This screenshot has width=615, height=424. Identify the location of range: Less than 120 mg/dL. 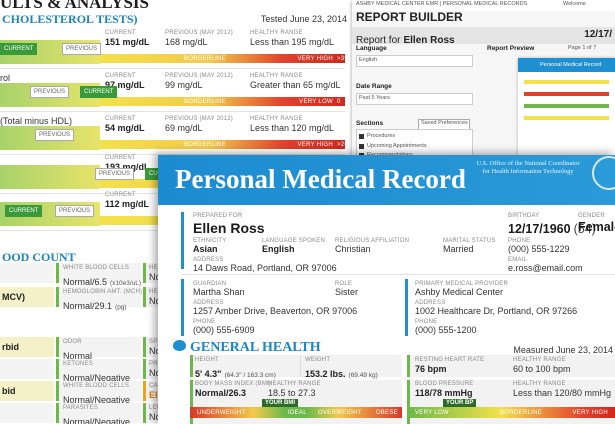
(292, 128).